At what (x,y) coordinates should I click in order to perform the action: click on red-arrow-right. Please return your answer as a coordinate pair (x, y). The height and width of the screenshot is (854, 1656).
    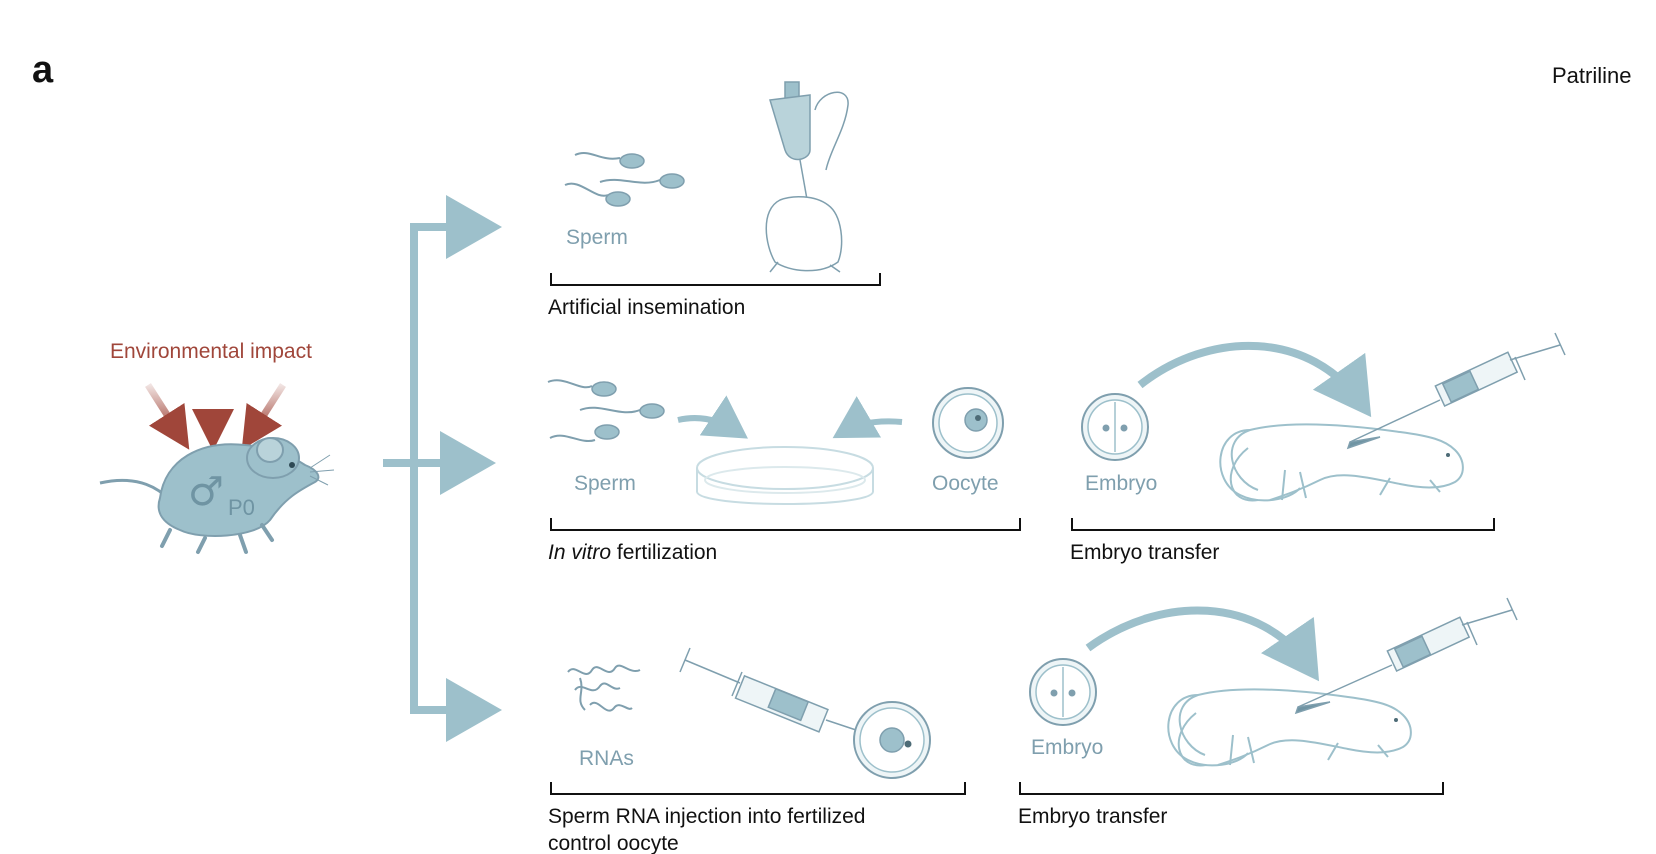
    Looking at the image, I should click on (263, 416).